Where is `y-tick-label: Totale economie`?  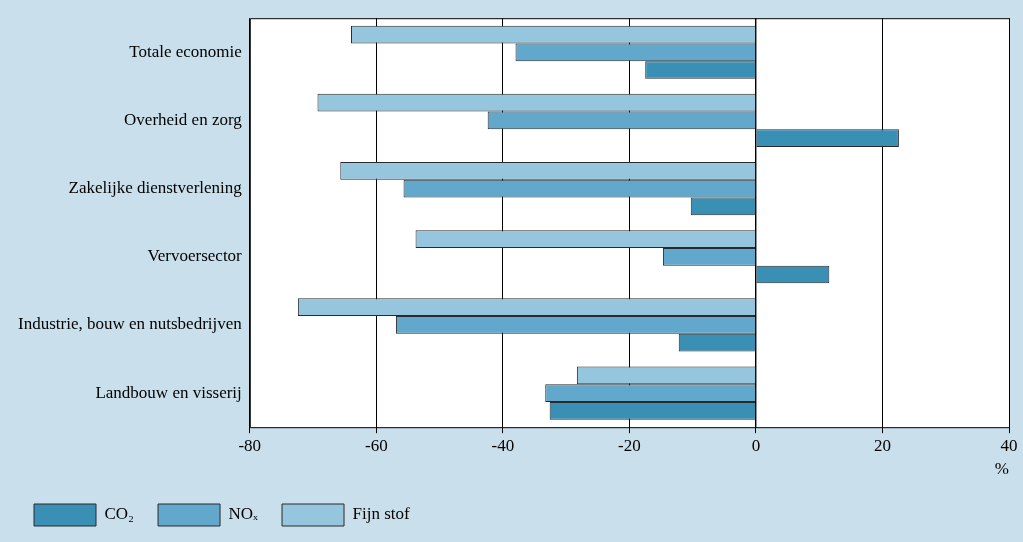 y-tick-label: Totale economie is located at coordinates (185, 51).